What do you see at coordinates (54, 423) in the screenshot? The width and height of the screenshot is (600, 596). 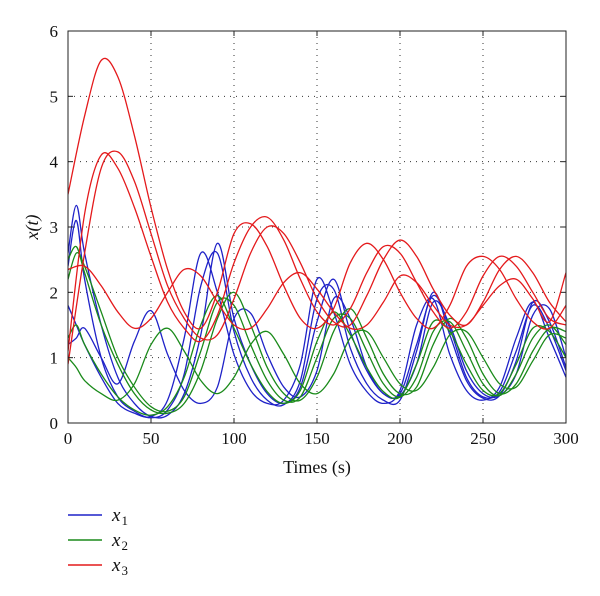 I see `y-tick-label: 0` at bounding box center [54, 423].